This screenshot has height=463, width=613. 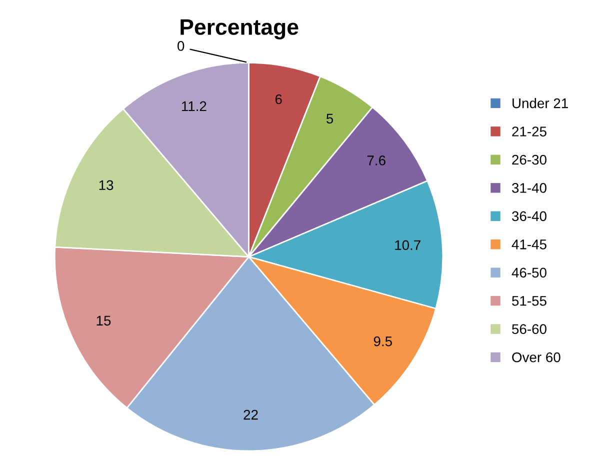 I want to click on data-label: 7.6, so click(x=376, y=161).